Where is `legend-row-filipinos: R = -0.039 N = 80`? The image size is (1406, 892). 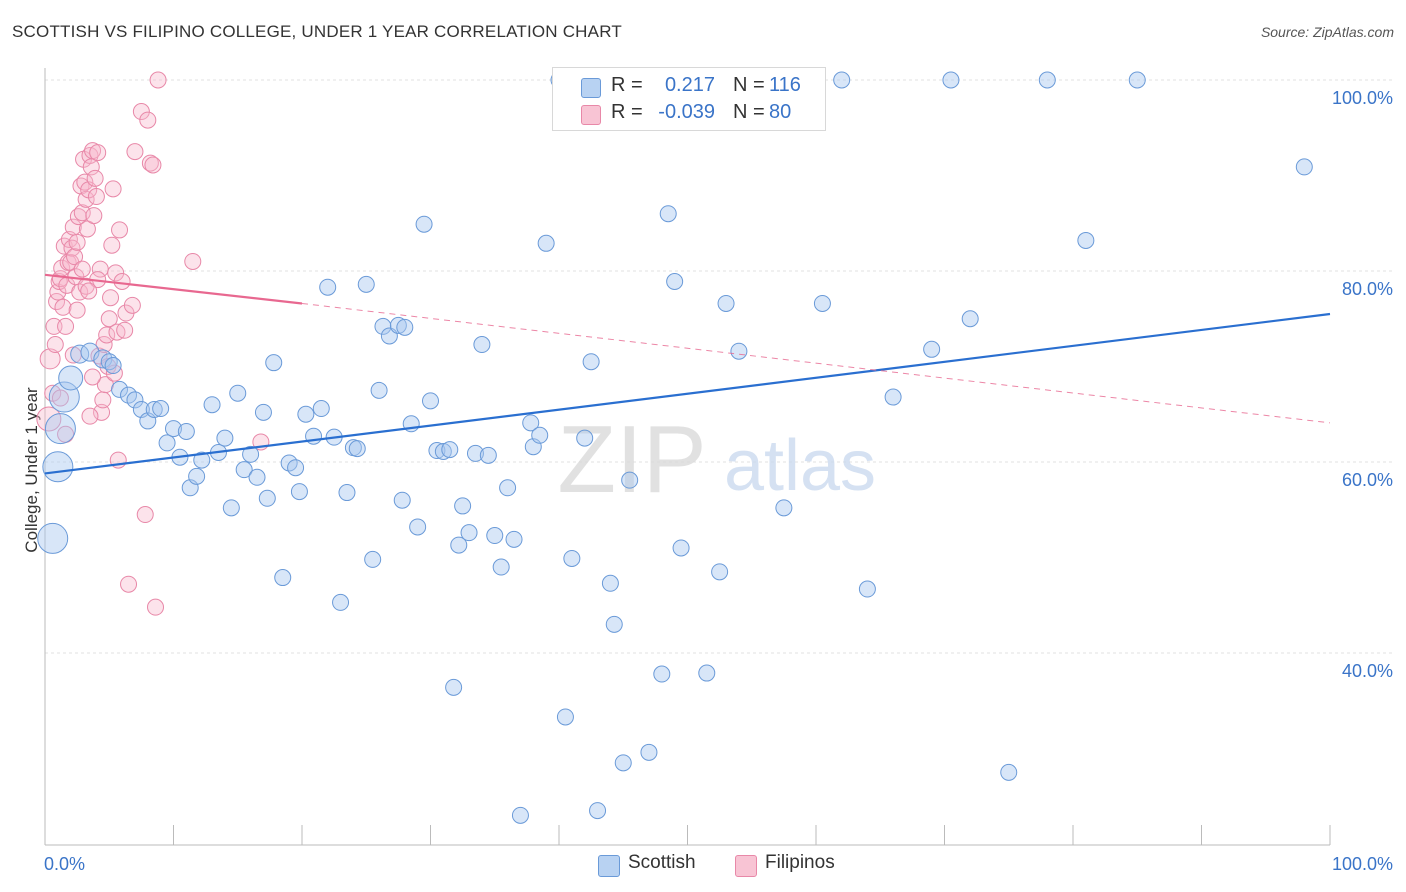
legend-row-filipinos: R = -0.039 N = 80 is located at coordinates (689, 114).